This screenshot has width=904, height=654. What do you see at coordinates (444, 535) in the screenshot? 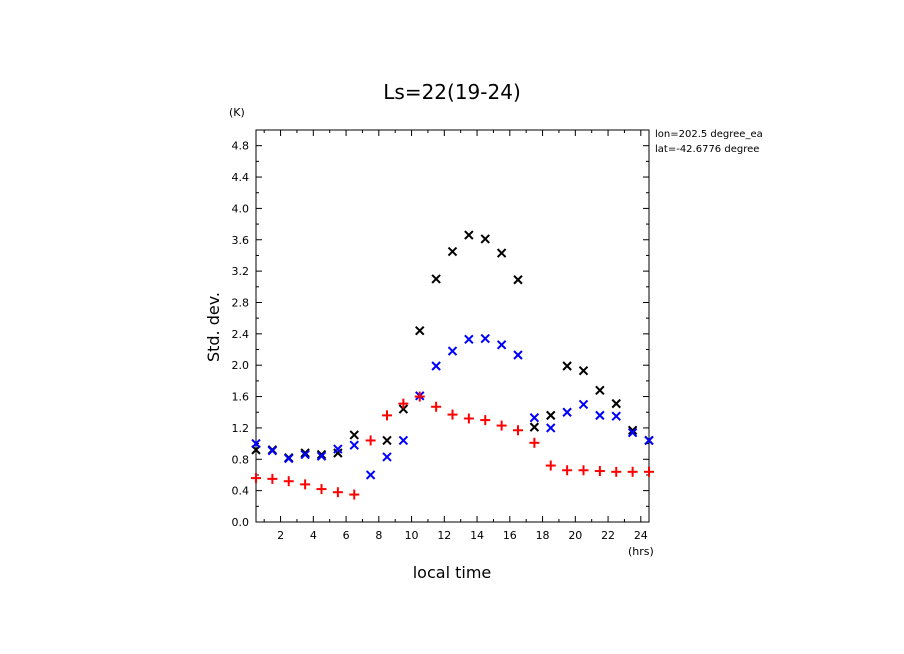
I see `x-tick-label: 12` at bounding box center [444, 535].